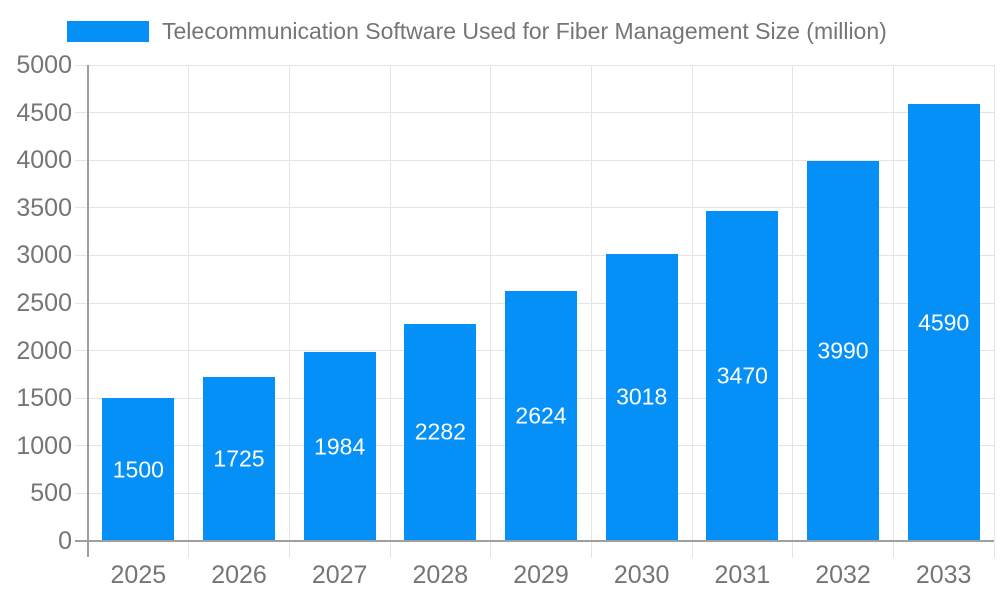  What do you see at coordinates (44, 65) in the screenshot?
I see `y-axis-tick-label: 5000` at bounding box center [44, 65].